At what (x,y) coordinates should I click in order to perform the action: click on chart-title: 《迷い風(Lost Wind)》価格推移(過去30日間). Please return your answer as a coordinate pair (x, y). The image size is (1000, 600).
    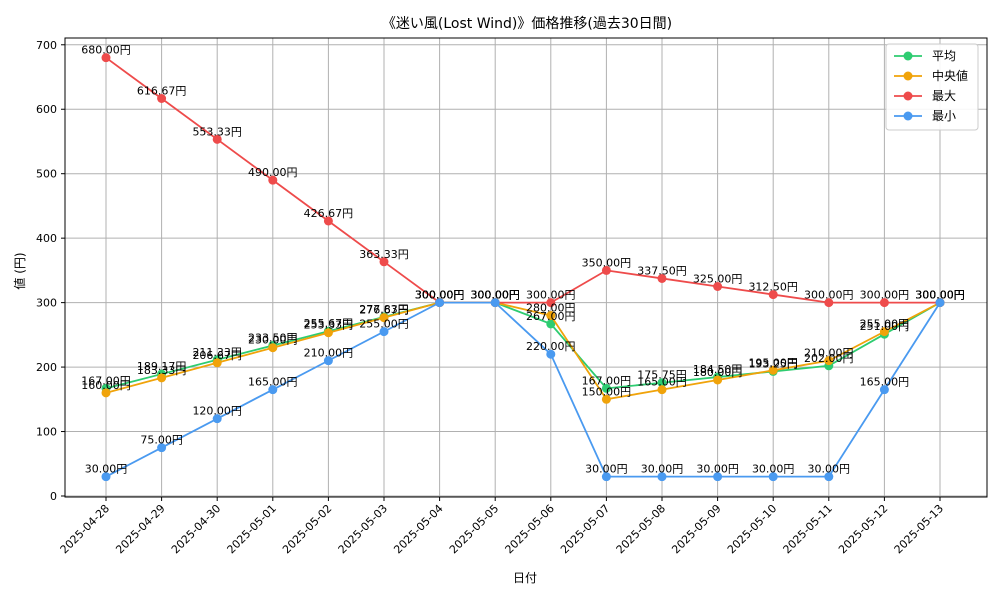
    Looking at the image, I should click on (527, 24).